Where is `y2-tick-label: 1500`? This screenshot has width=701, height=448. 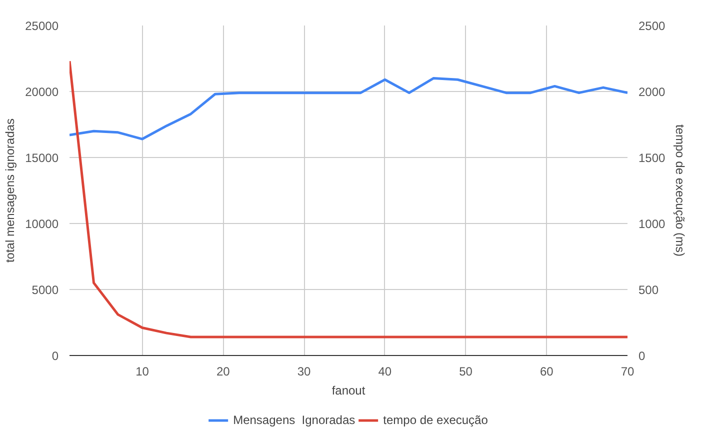
y2-tick-label: 1500 is located at coordinates (652, 158).